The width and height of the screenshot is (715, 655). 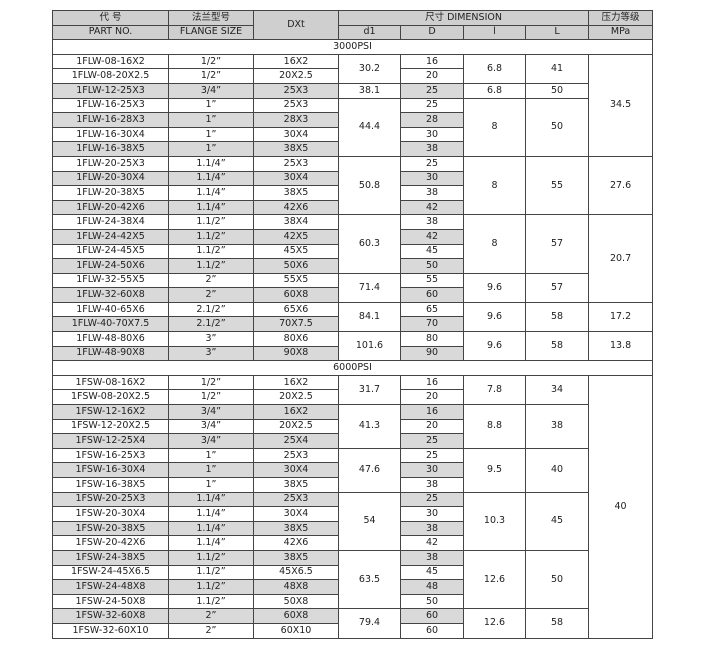 I want to click on part-no: 1FSW-12-20X2.5, so click(x=110, y=426).